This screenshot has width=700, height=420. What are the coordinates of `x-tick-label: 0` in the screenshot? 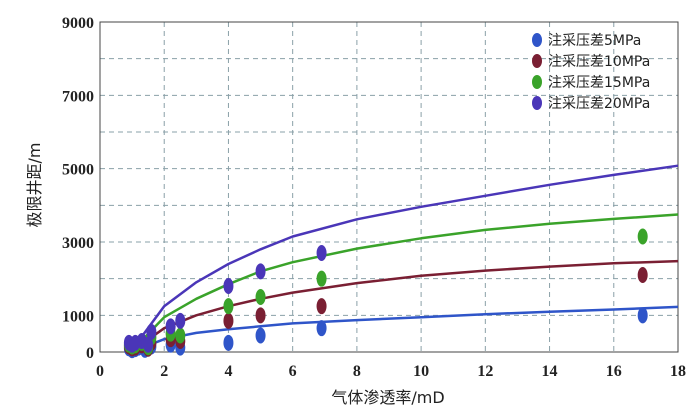 It's located at (100, 371).